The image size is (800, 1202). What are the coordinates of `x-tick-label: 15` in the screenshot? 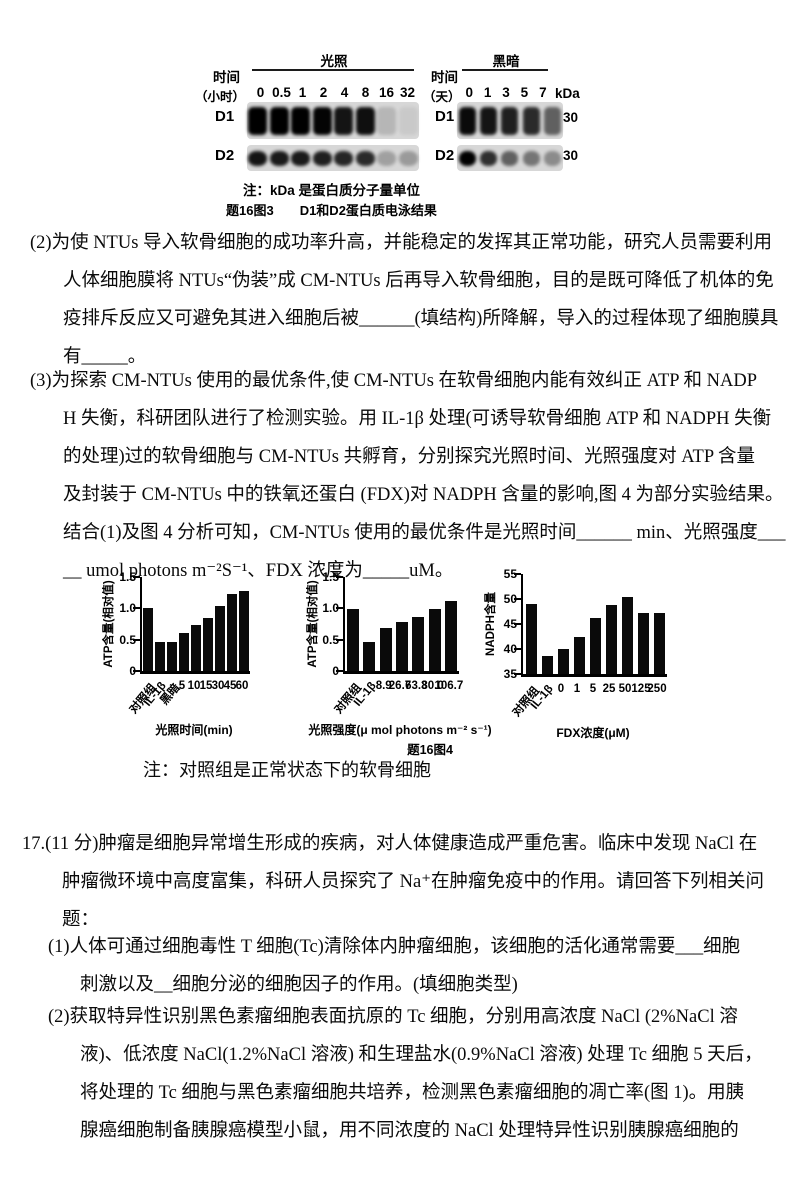 It's located at (206, 686).